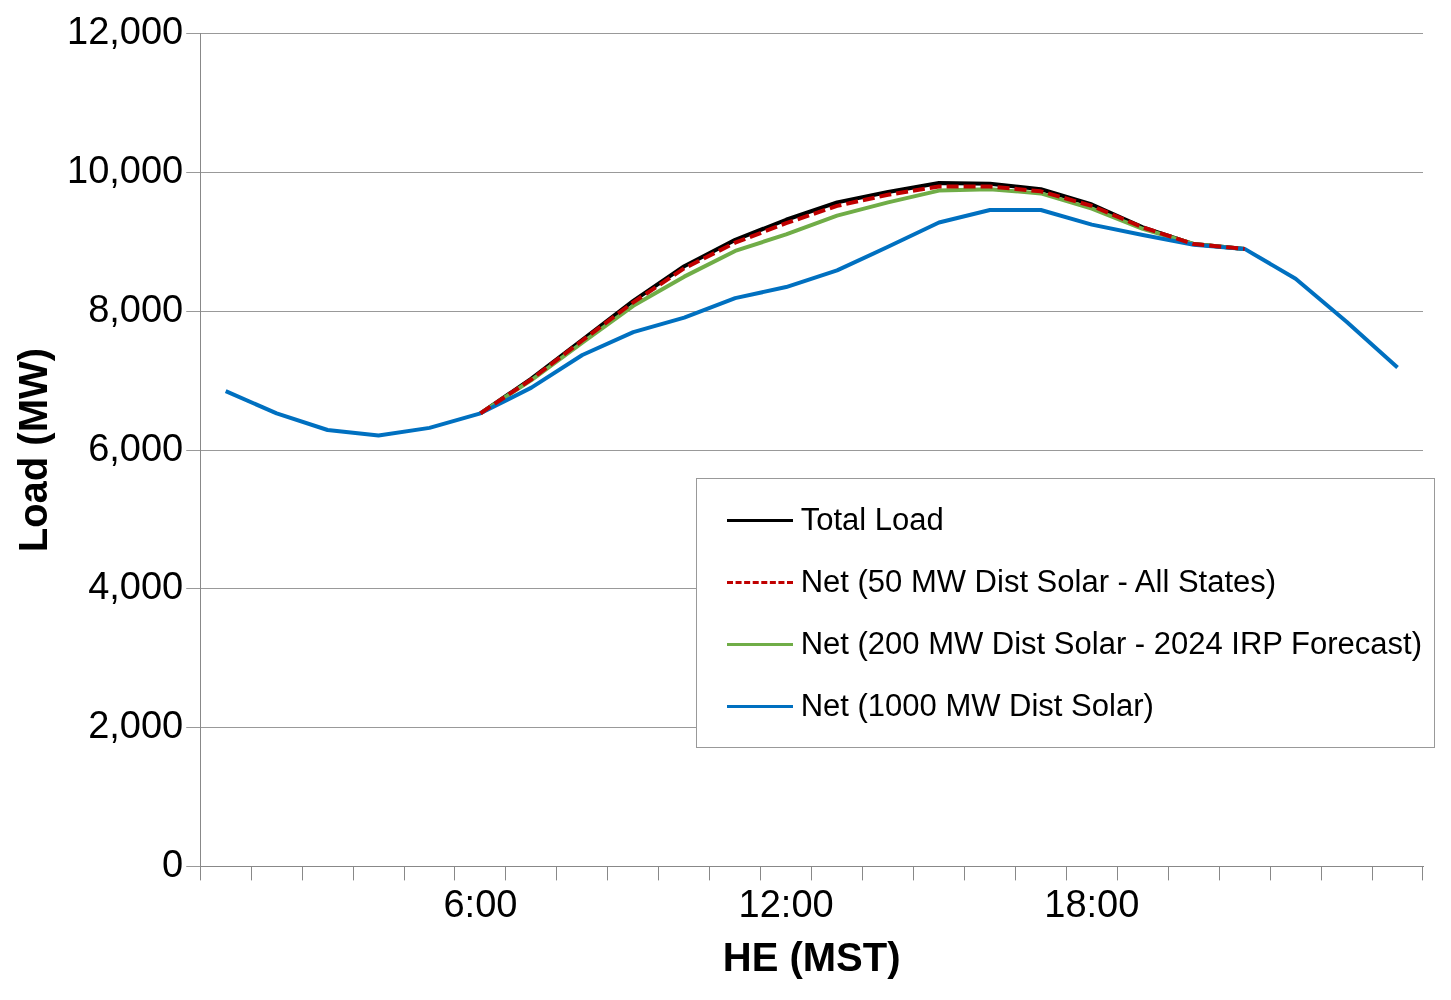 This screenshot has height=1000, width=1451. I want to click on y-tick-label: 8,000, so click(136, 308).